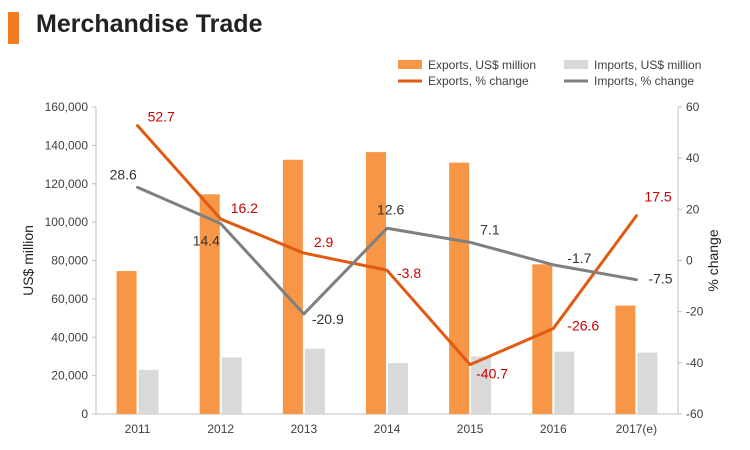 This screenshot has height=450, width=750. What do you see at coordinates (387, 429) in the screenshot?
I see `x-tick-label: 2014` at bounding box center [387, 429].